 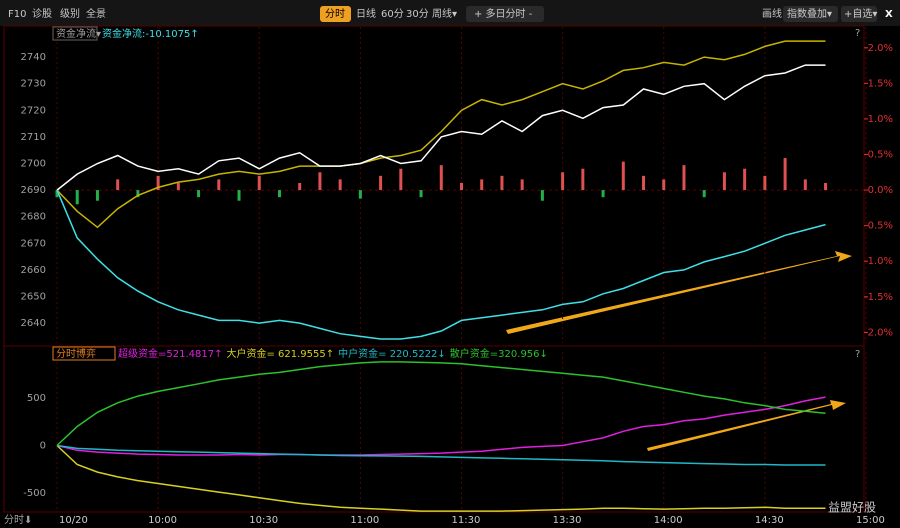 I want to click on toolbar-button: 全景, so click(x=96, y=13).